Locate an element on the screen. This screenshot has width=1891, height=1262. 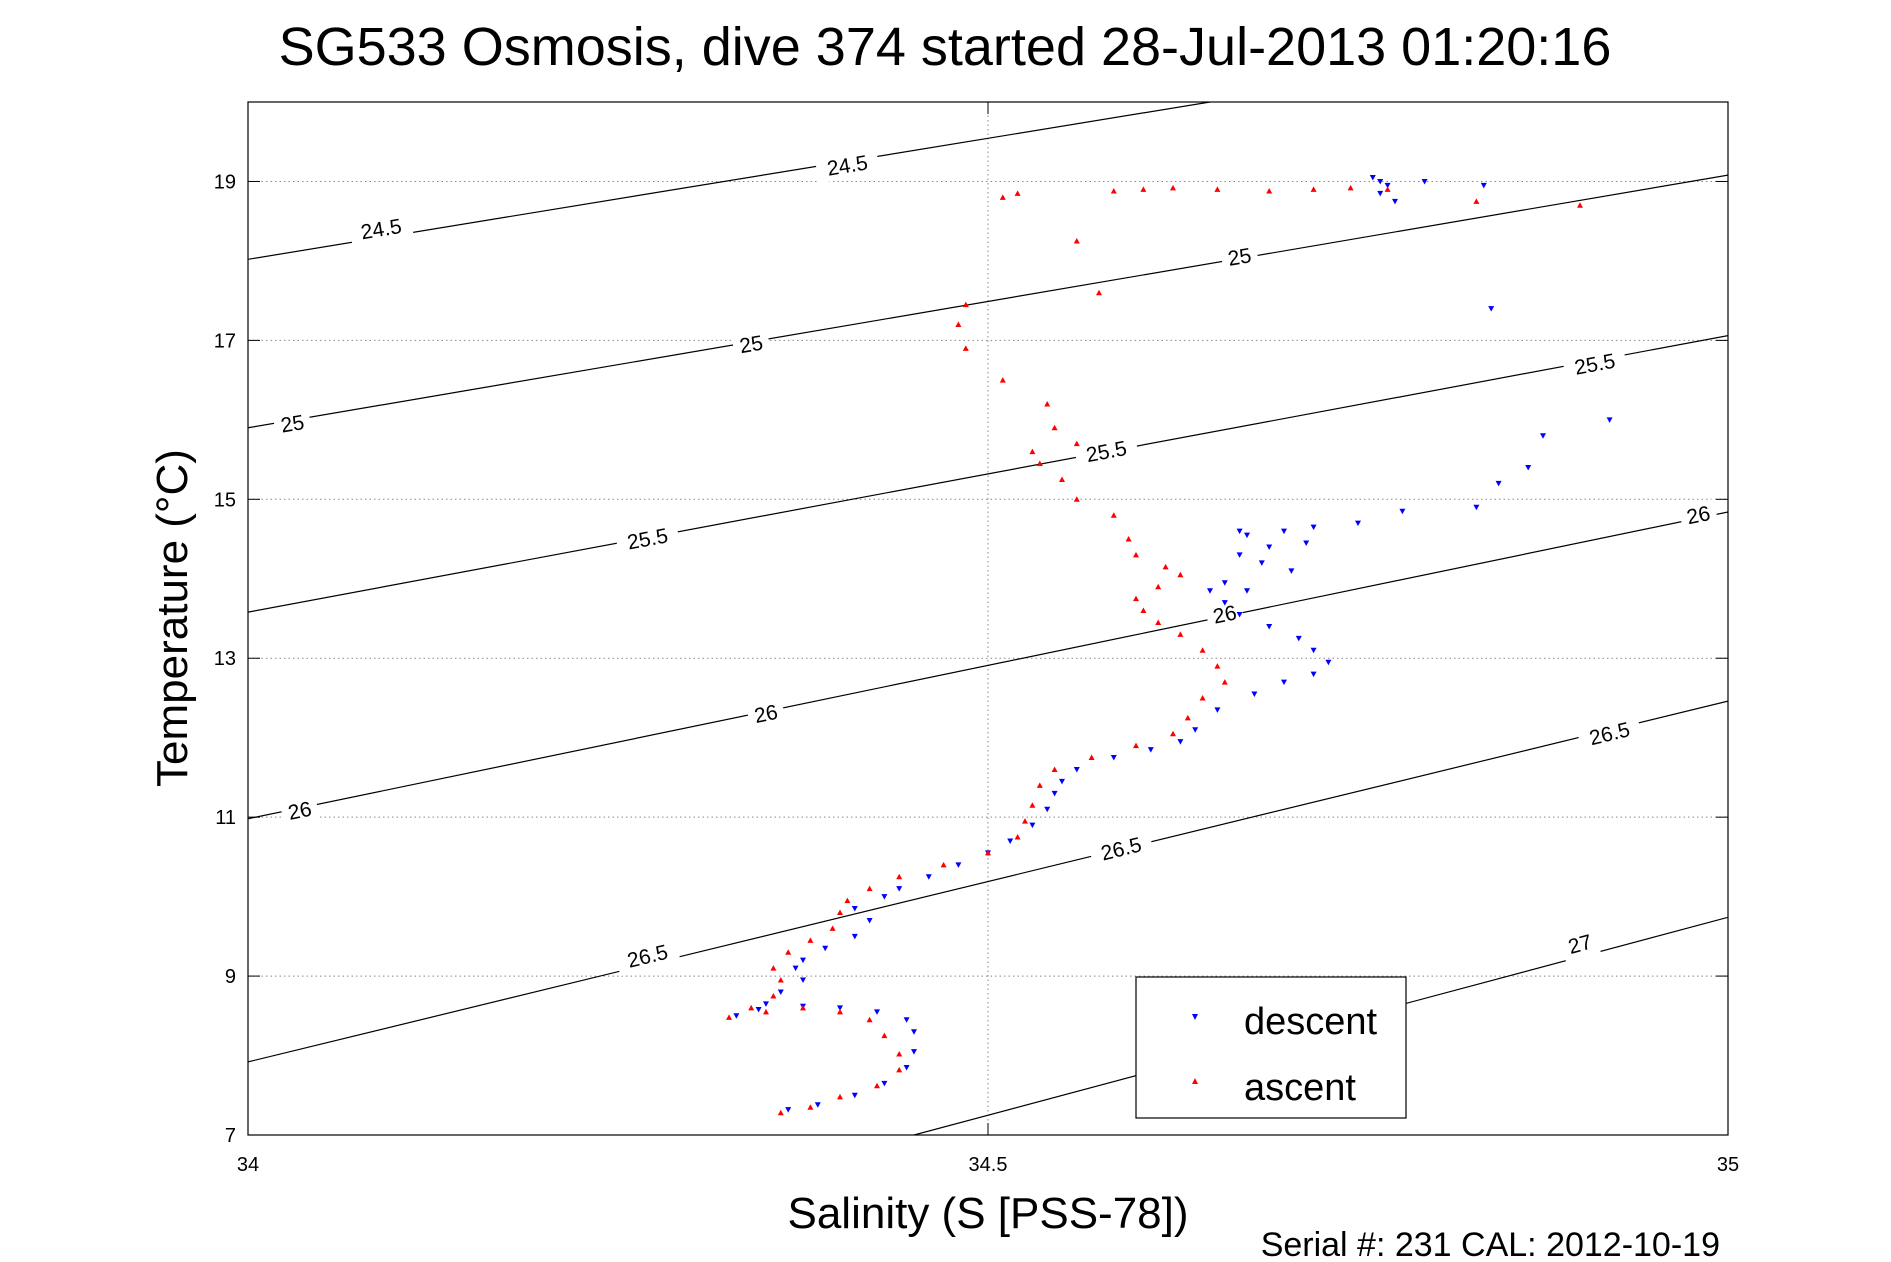
legend: descent ascent is located at coordinates (1271, 1047).